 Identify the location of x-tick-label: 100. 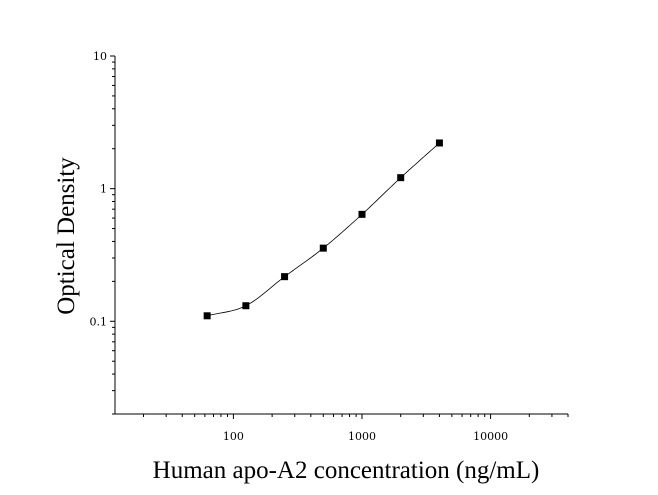
(233, 436).